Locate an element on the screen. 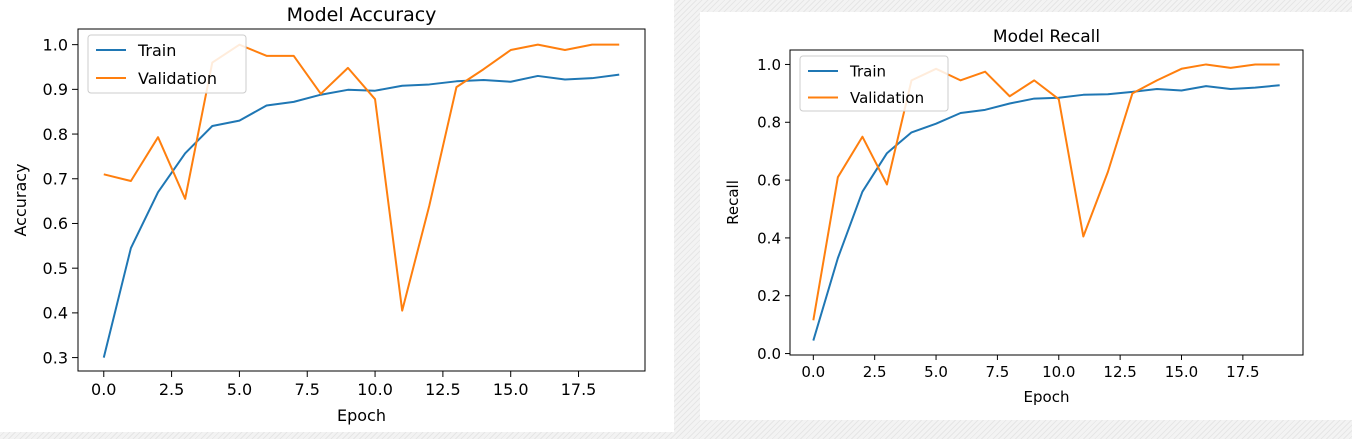  y-tick-label: 0.5 is located at coordinates (55, 268).